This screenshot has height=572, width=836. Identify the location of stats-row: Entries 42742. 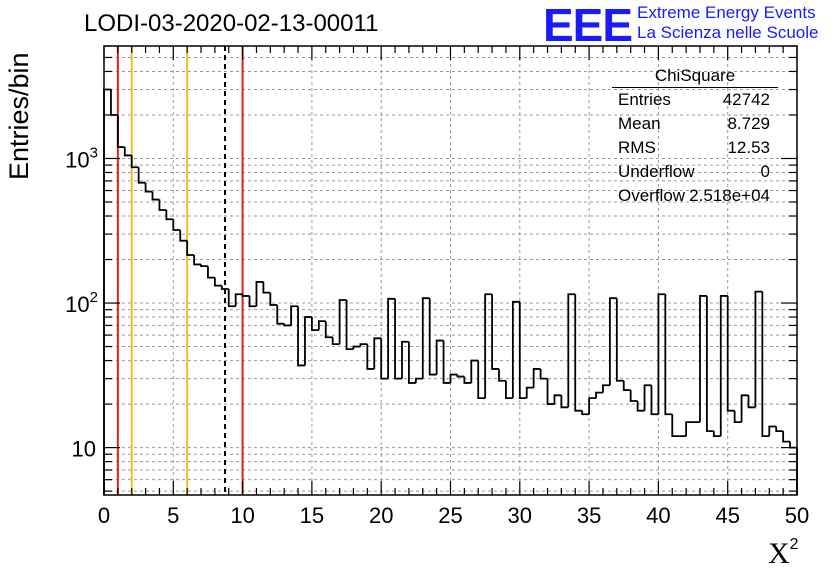
(695, 102).